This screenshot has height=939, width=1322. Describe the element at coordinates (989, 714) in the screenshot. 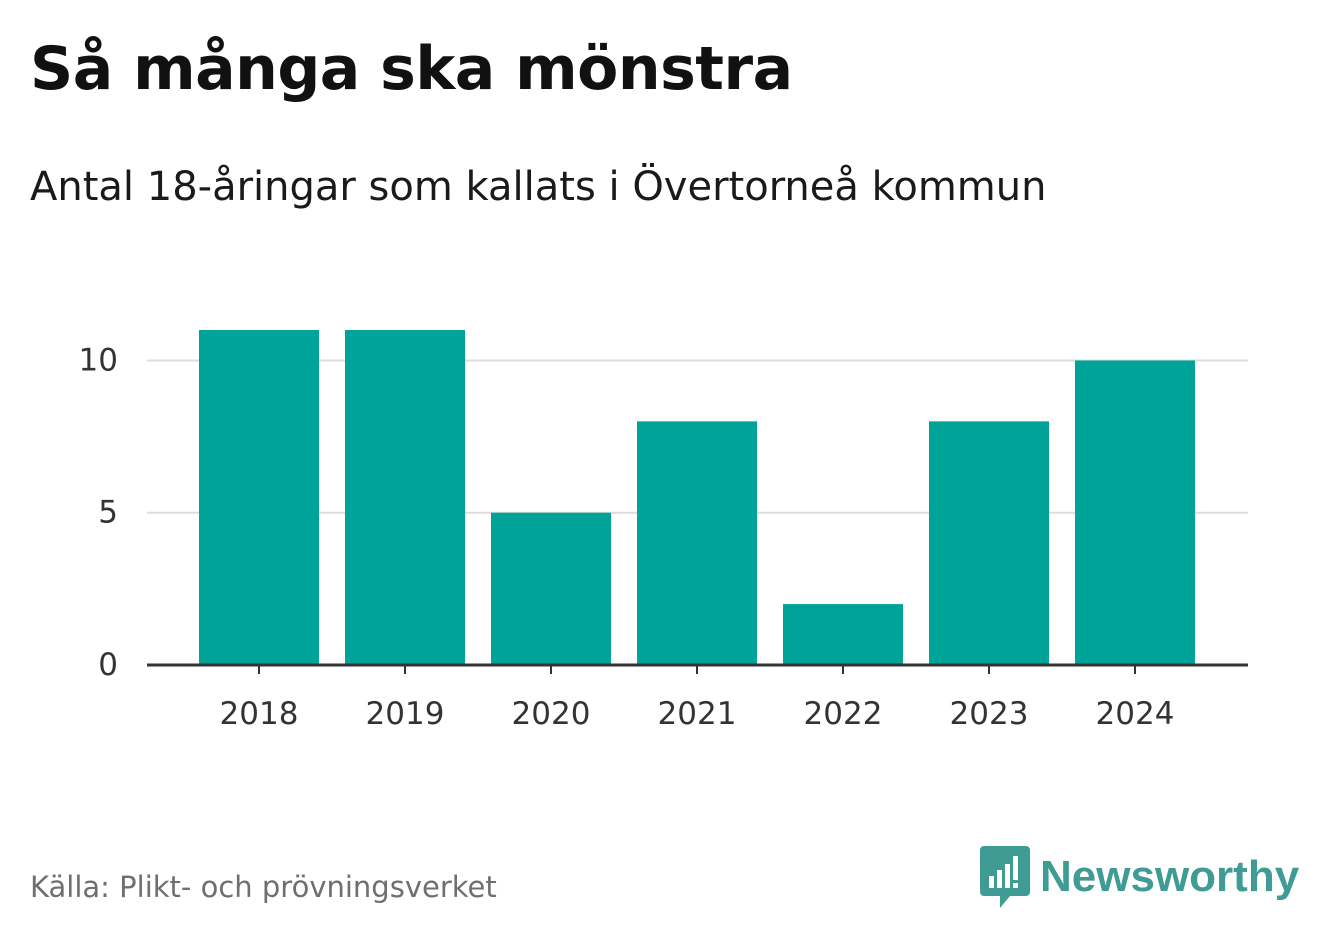

I see `x-tick-label: 2023` at that location.